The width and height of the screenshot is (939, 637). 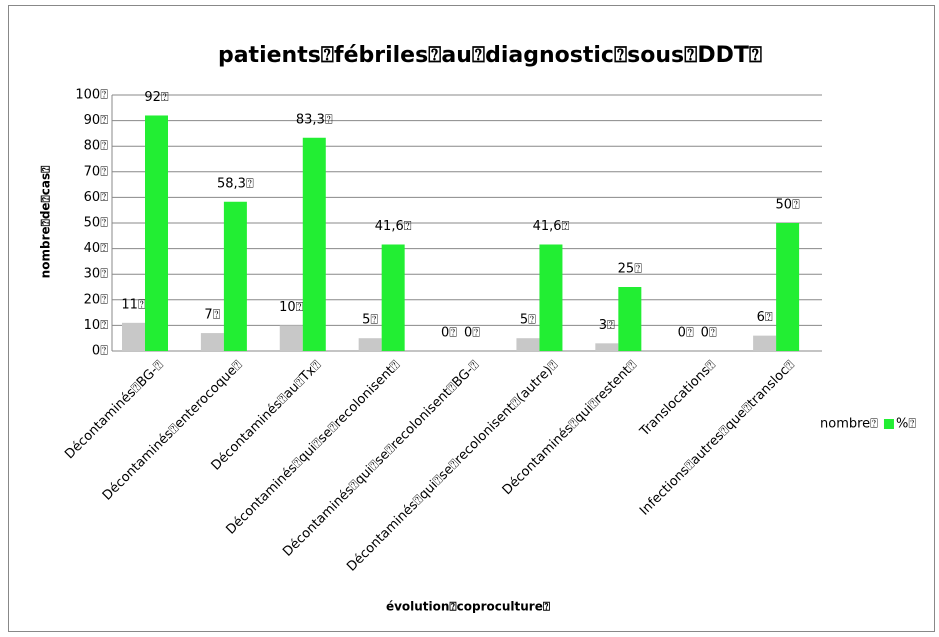 What do you see at coordinates (849, 424) in the screenshot?
I see `legend-label: nombre⍰` at bounding box center [849, 424].